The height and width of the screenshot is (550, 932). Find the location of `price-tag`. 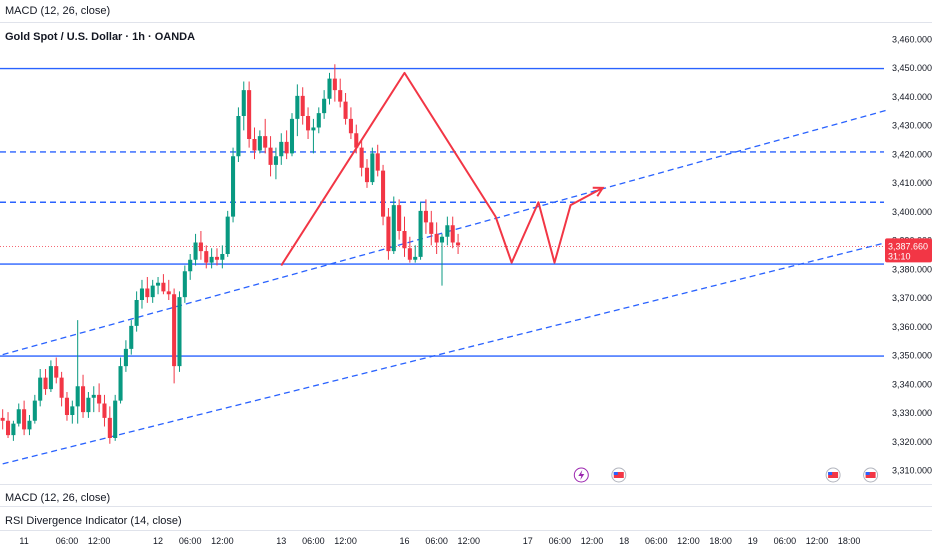

price-tag is located at coordinates (908, 250).